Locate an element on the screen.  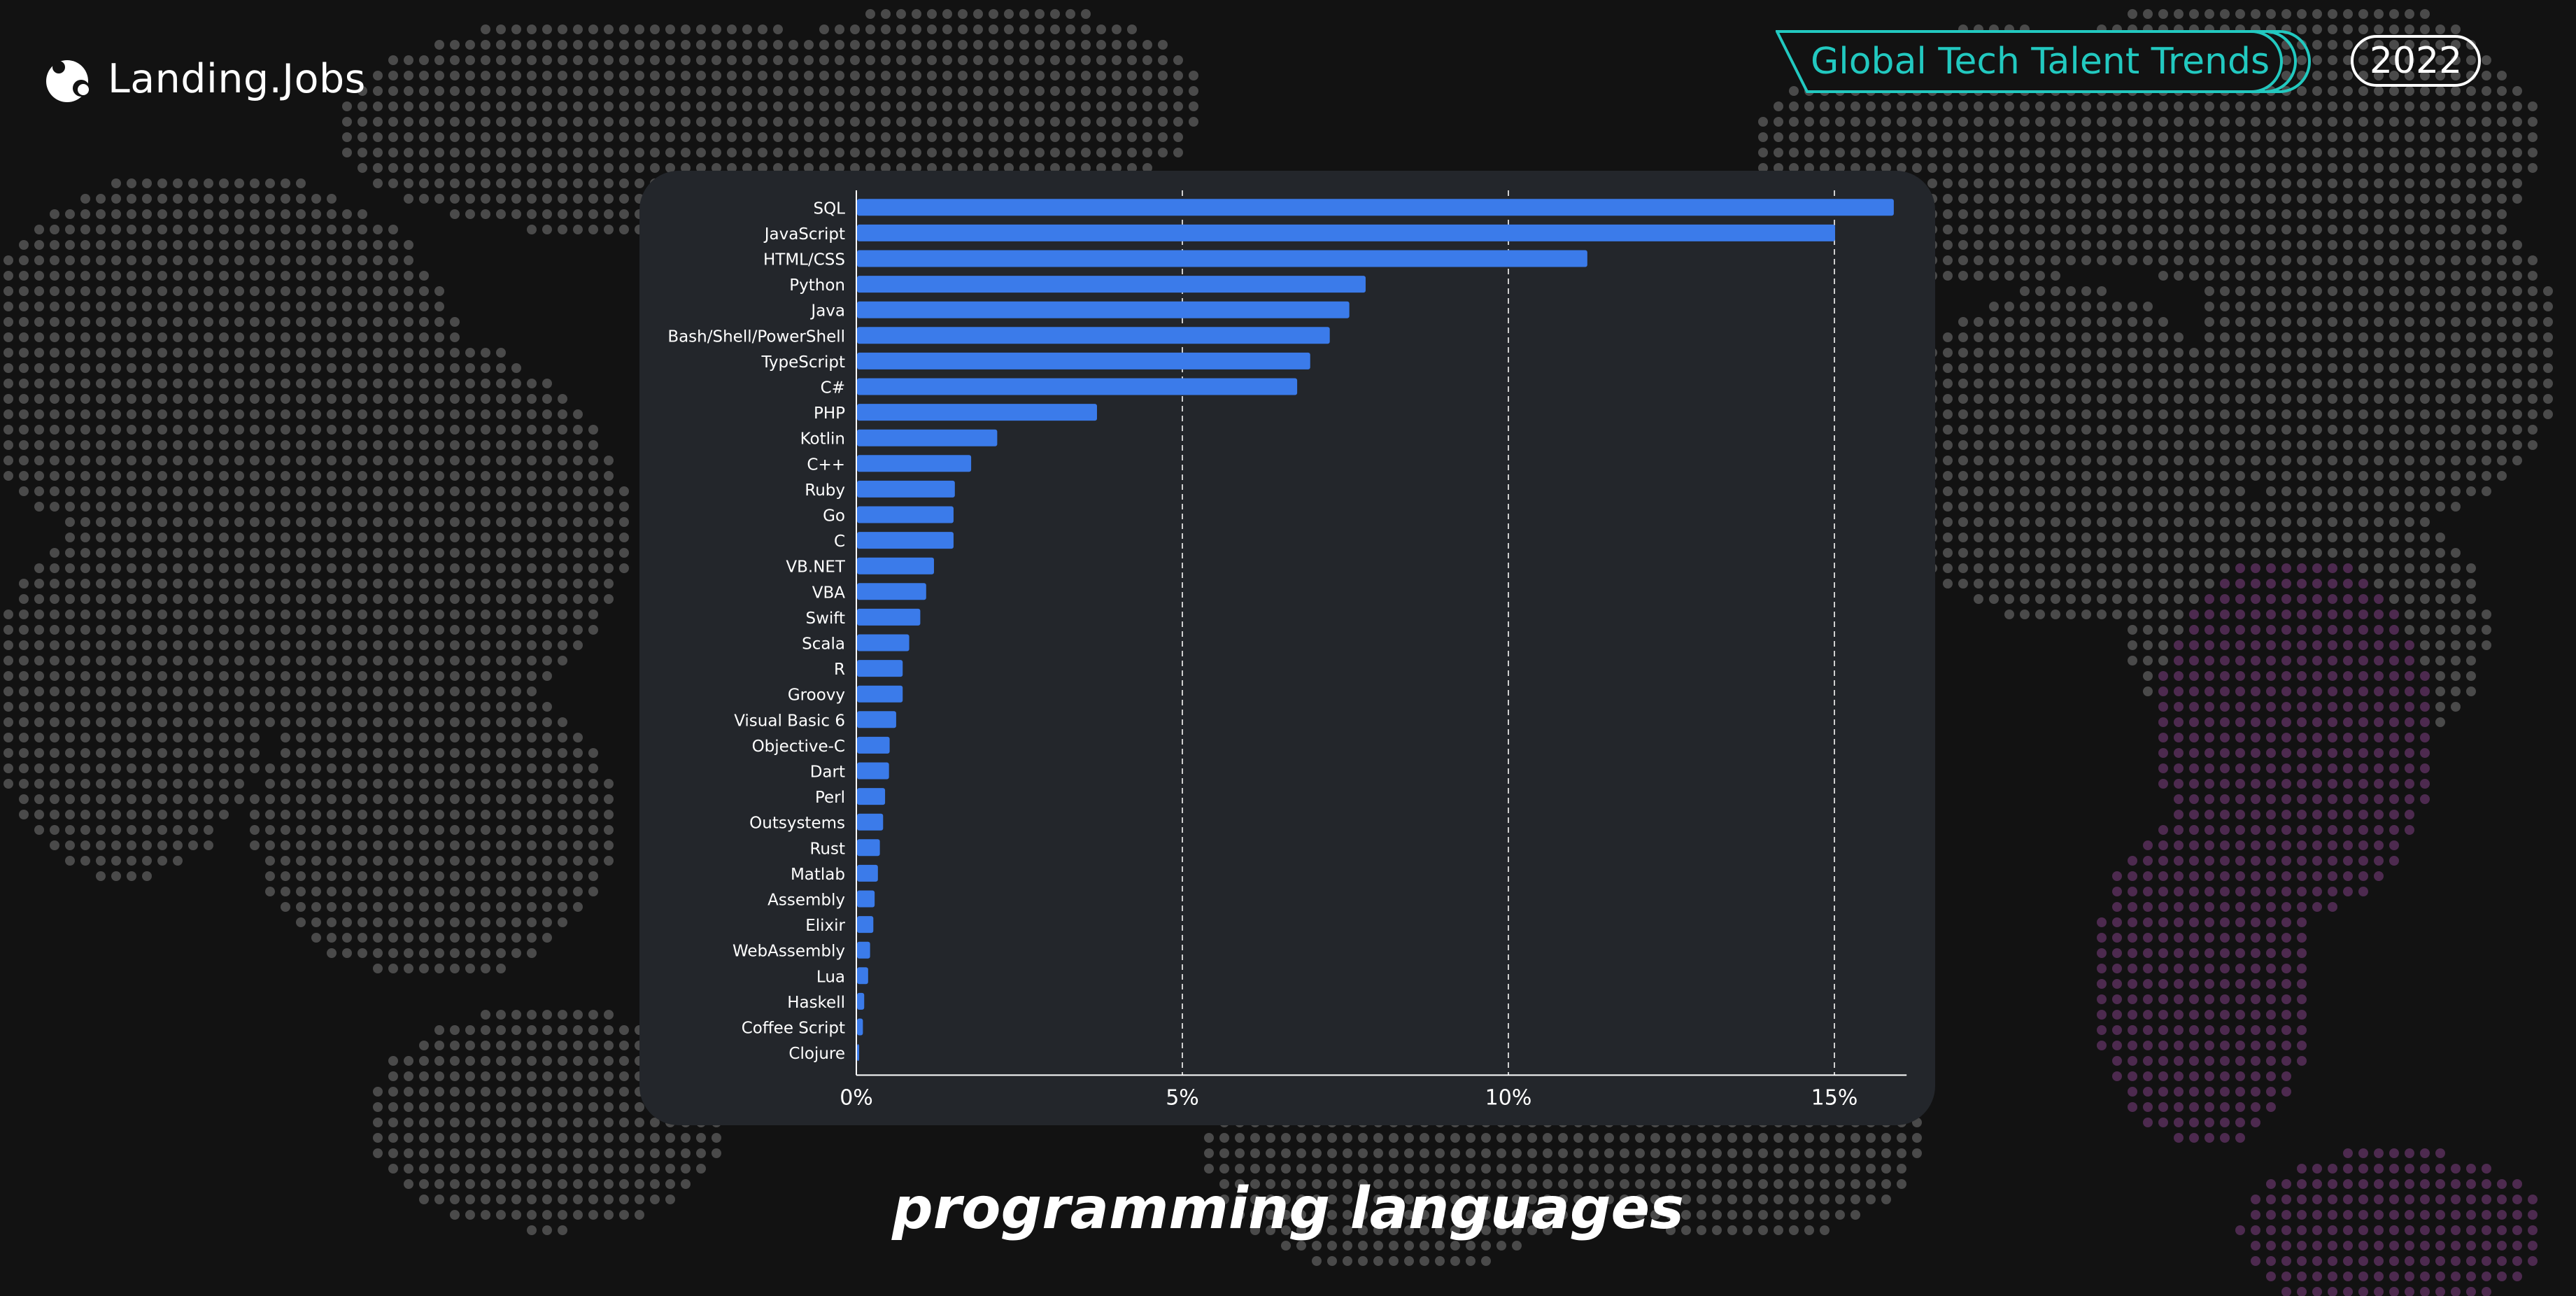
y-tick-label: Bash/Shell/PowerShell is located at coordinates (756, 336).